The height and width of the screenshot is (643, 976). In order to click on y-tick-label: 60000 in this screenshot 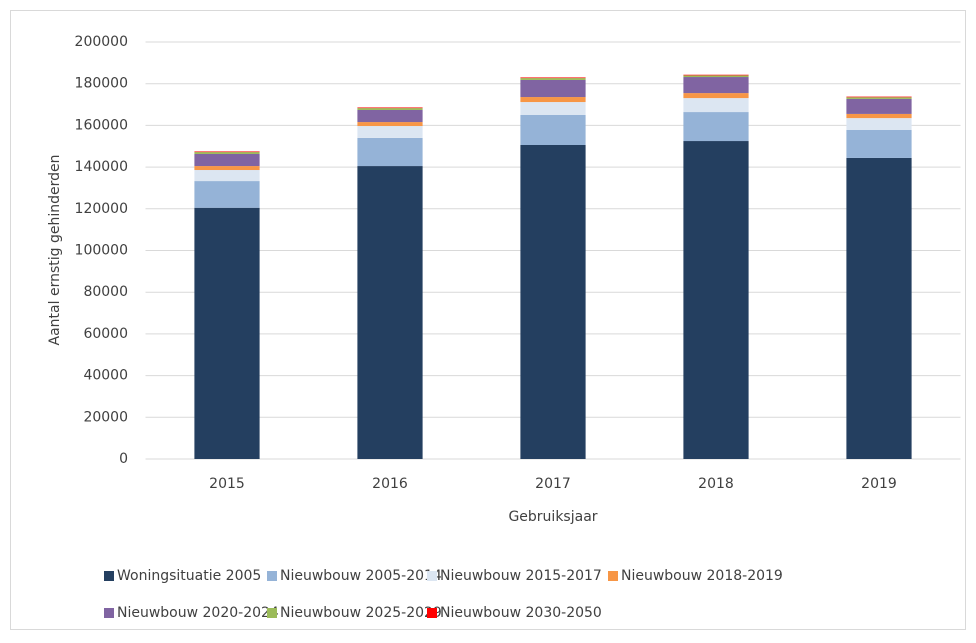, I will do `click(105, 334)`.